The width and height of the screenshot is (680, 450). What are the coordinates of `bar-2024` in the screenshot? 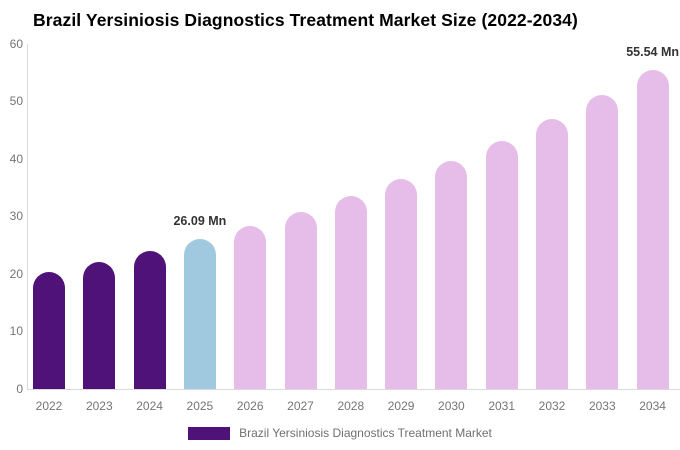 It's located at (149, 320).